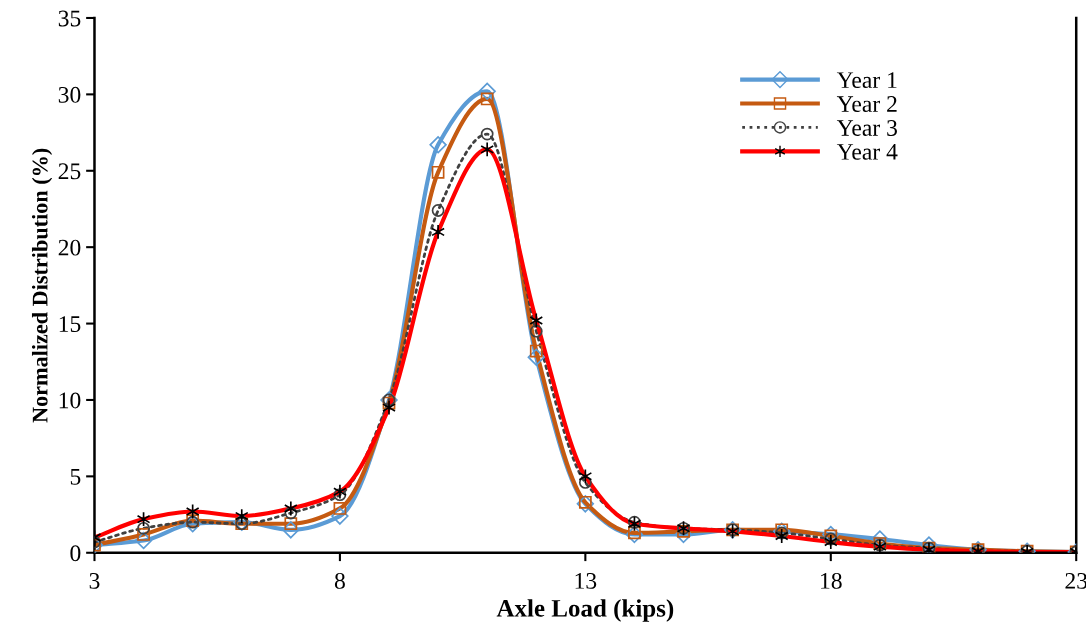 This screenshot has width=1086, height=642. I want to click on y-tick-label: 10, so click(70, 400).